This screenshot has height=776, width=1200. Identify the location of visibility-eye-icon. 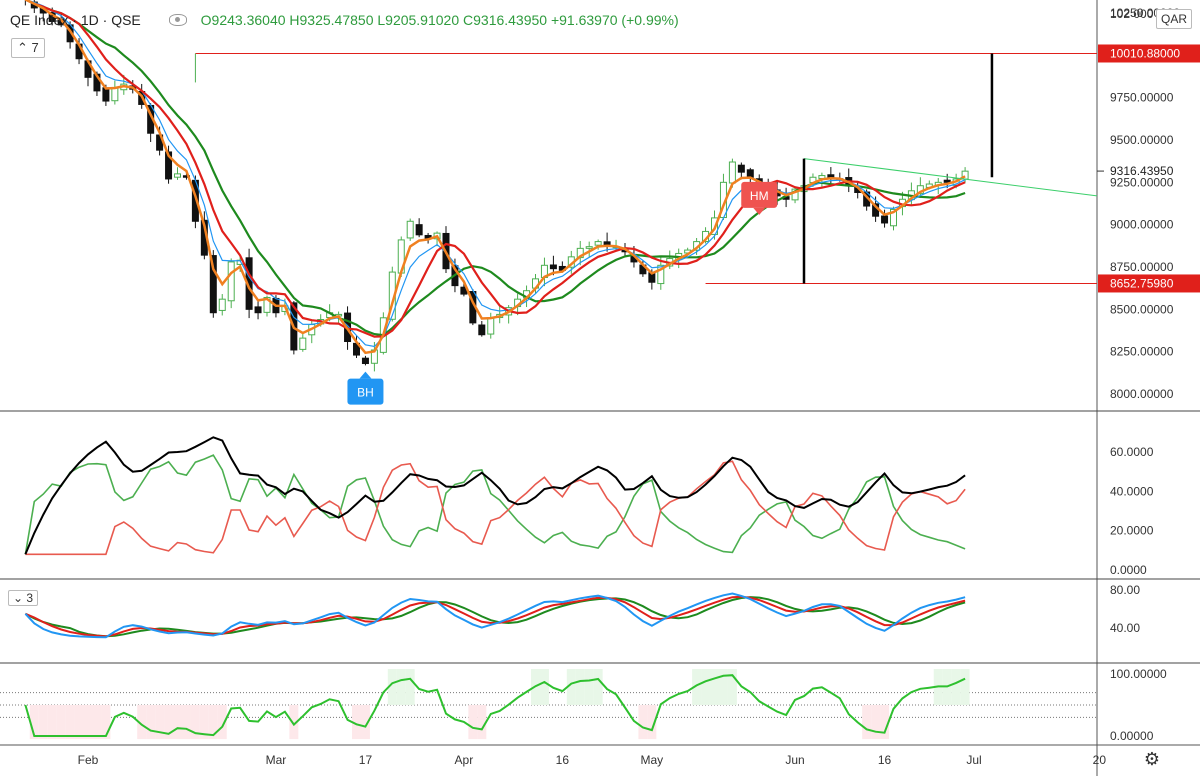
(177, 20).